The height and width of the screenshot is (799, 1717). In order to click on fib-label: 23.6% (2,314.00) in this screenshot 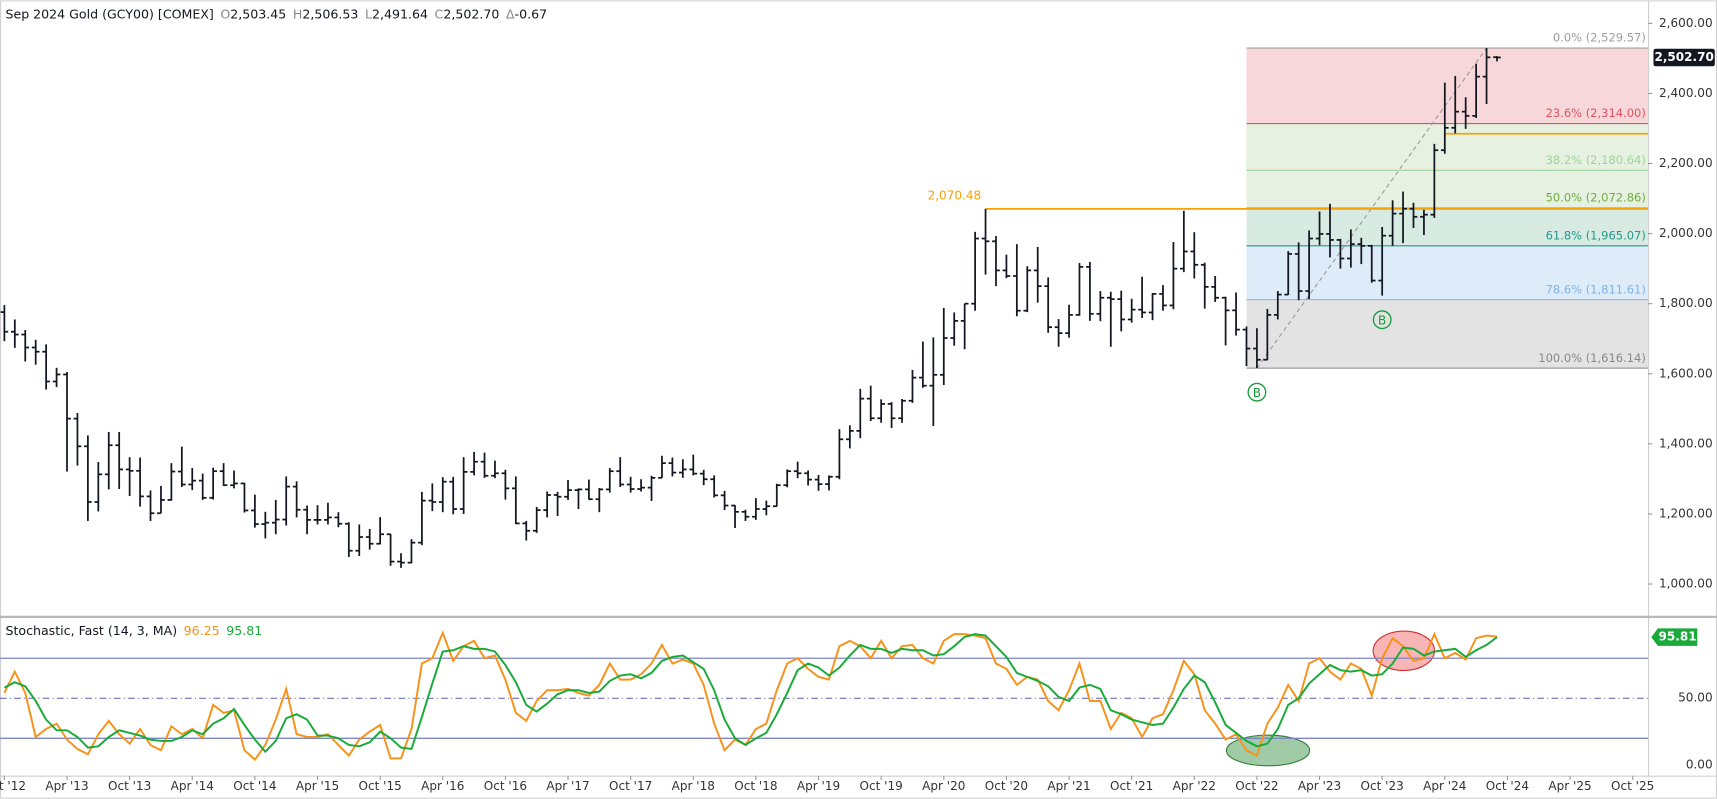, I will do `click(1596, 113)`.